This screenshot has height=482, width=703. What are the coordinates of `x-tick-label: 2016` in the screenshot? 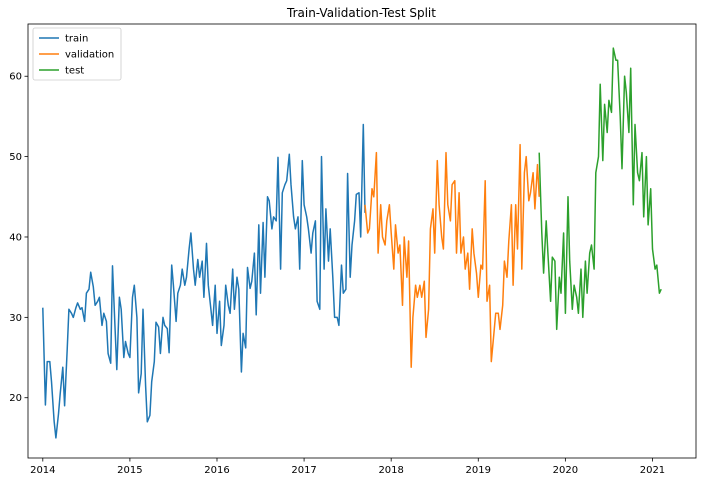 It's located at (216, 470).